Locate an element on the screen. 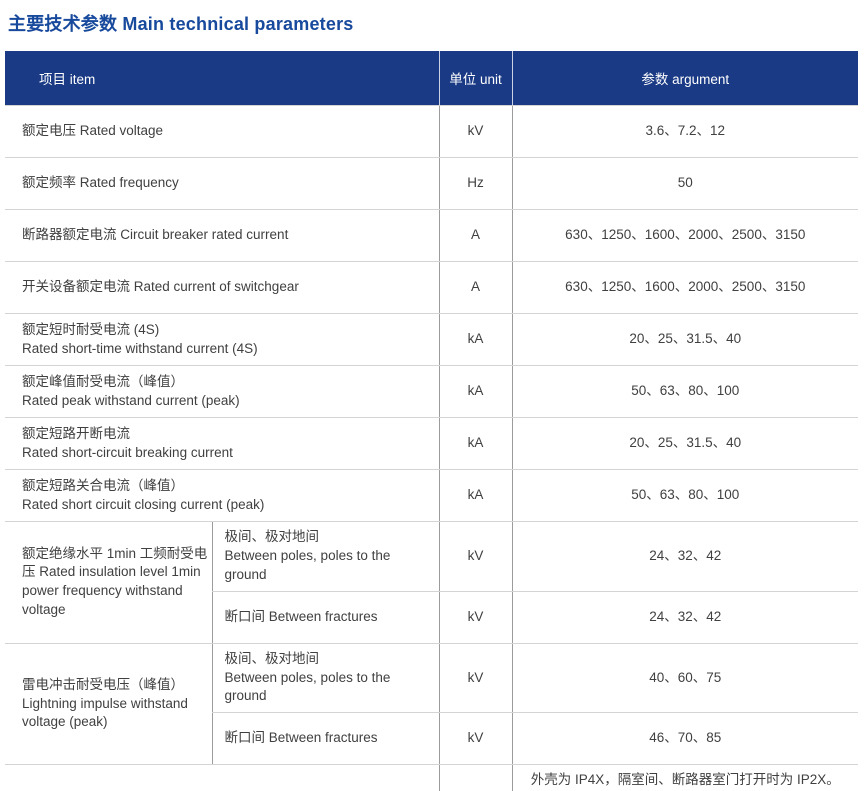 This screenshot has height=791, width=865. item-cell: 额定频率 Rated frequency is located at coordinates (222, 183).